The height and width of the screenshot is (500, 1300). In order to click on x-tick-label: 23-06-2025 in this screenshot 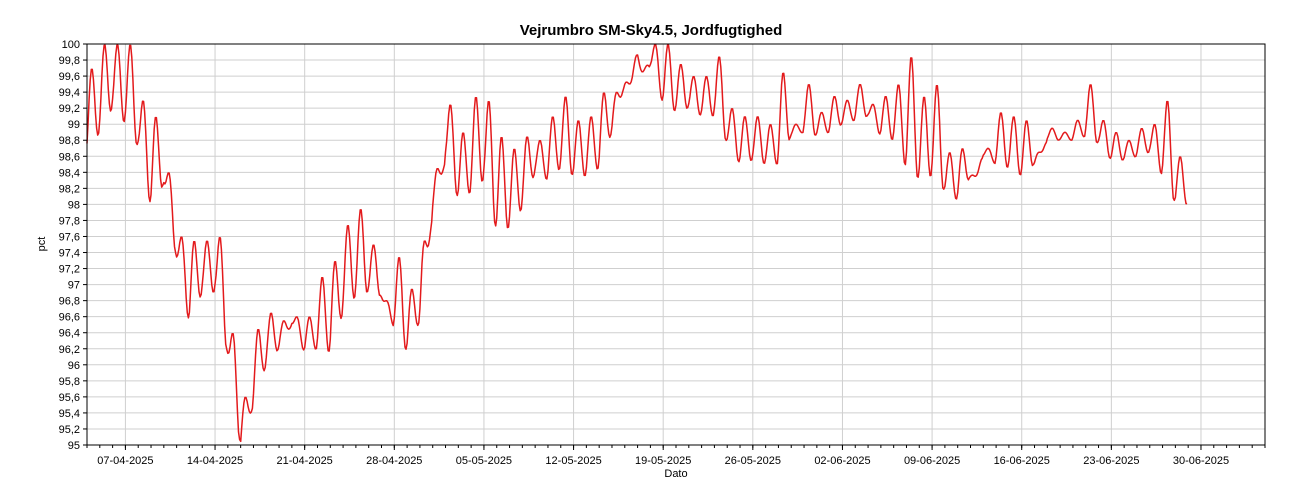, I will do `click(1111, 461)`.